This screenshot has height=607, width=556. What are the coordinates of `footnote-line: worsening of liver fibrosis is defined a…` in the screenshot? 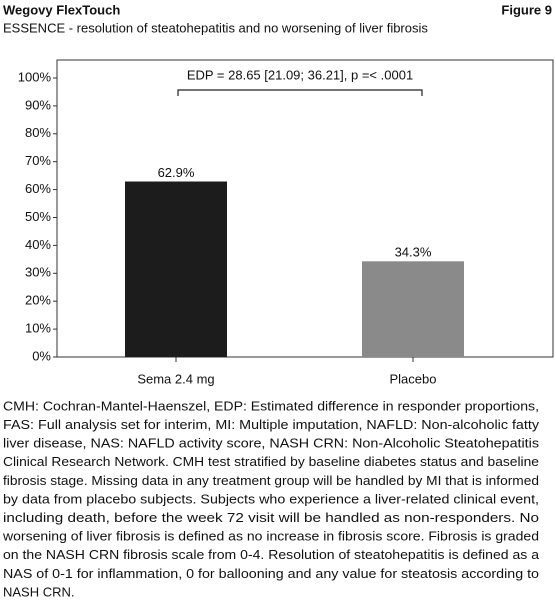 It's located at (270, 536).